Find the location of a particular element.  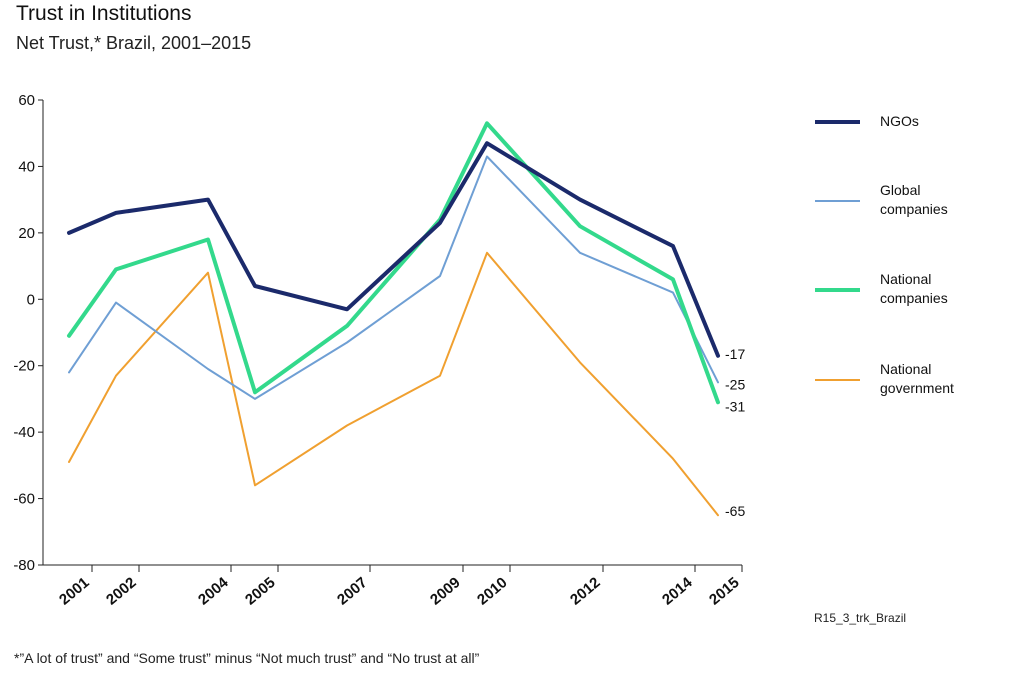

x-tick-label: 2010 is located at coordinates (492, 591).